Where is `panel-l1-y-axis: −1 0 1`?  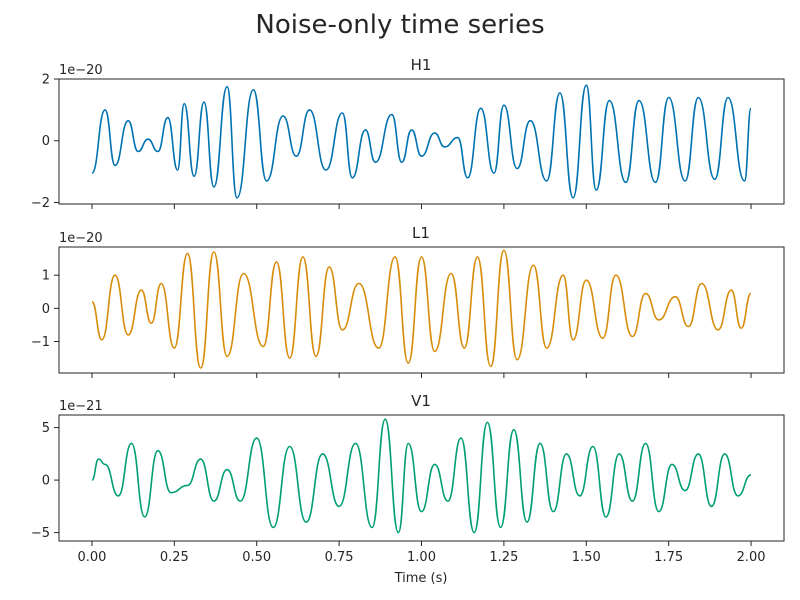 panel-l1-y-axis: −1 0 1 is located at coordinates (45, 309).